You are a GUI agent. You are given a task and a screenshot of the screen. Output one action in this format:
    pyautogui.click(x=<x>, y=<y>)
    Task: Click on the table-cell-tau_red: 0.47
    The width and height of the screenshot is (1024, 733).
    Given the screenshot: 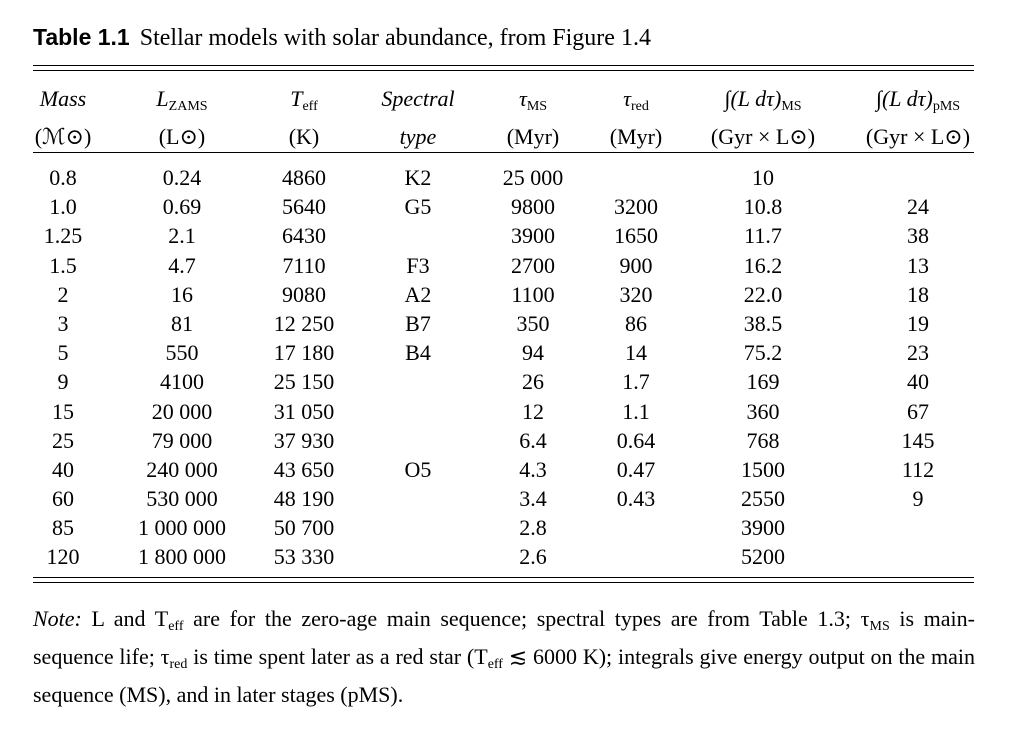 What is the action you would take?
    pyautogui.click(x=636, y=469)
    